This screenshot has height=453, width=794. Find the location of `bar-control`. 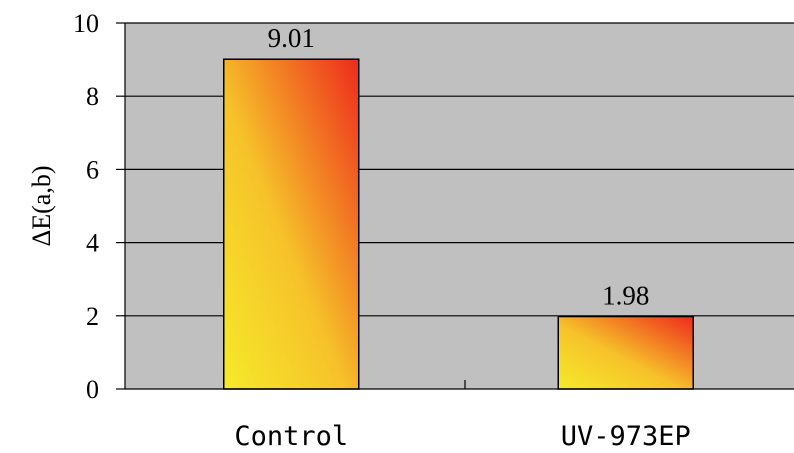

bar-control is located at coordinates (291, 224).